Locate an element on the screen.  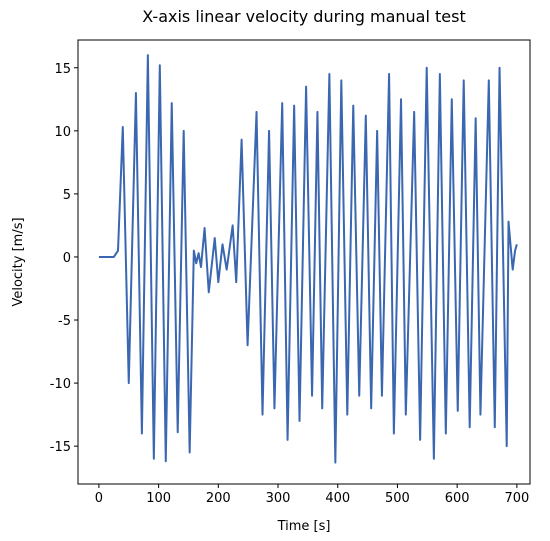
y-axis-label: Velocity [m/s] is located at coordinates (18, 261).